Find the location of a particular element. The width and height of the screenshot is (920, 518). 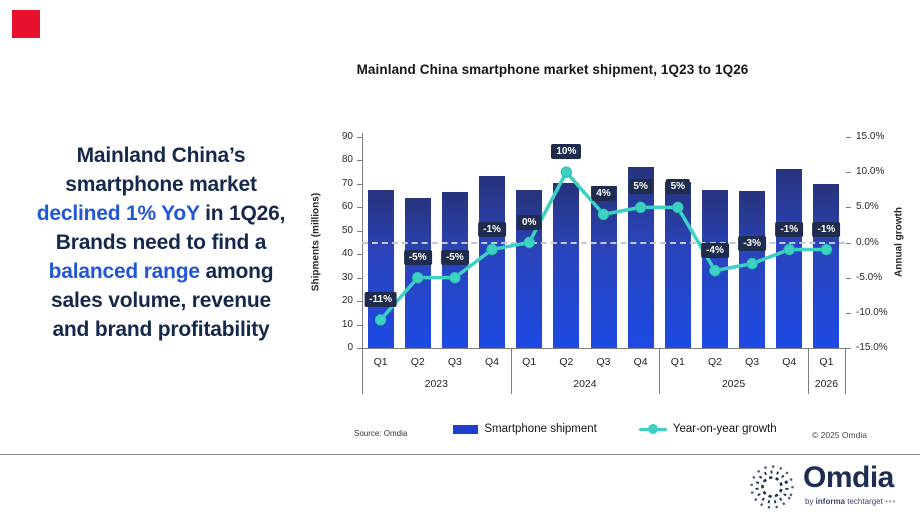

y-tick-label: 90 is located at coordinates (347, 136).